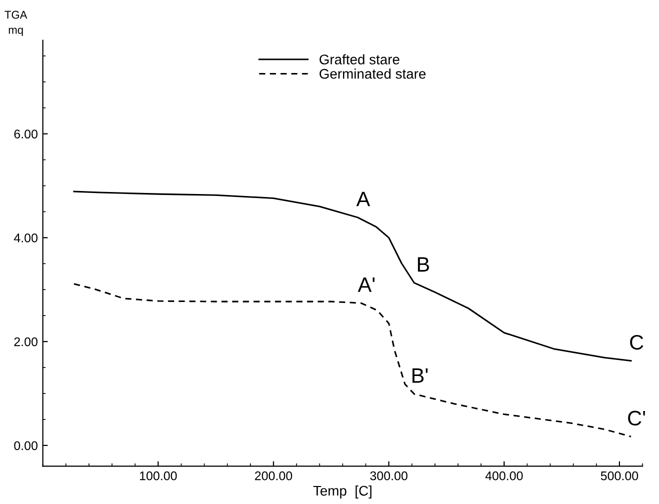  Describe the element at coordinates (273, 475) in the screenshot. I see `x-tick-label: 200.00` at that location.